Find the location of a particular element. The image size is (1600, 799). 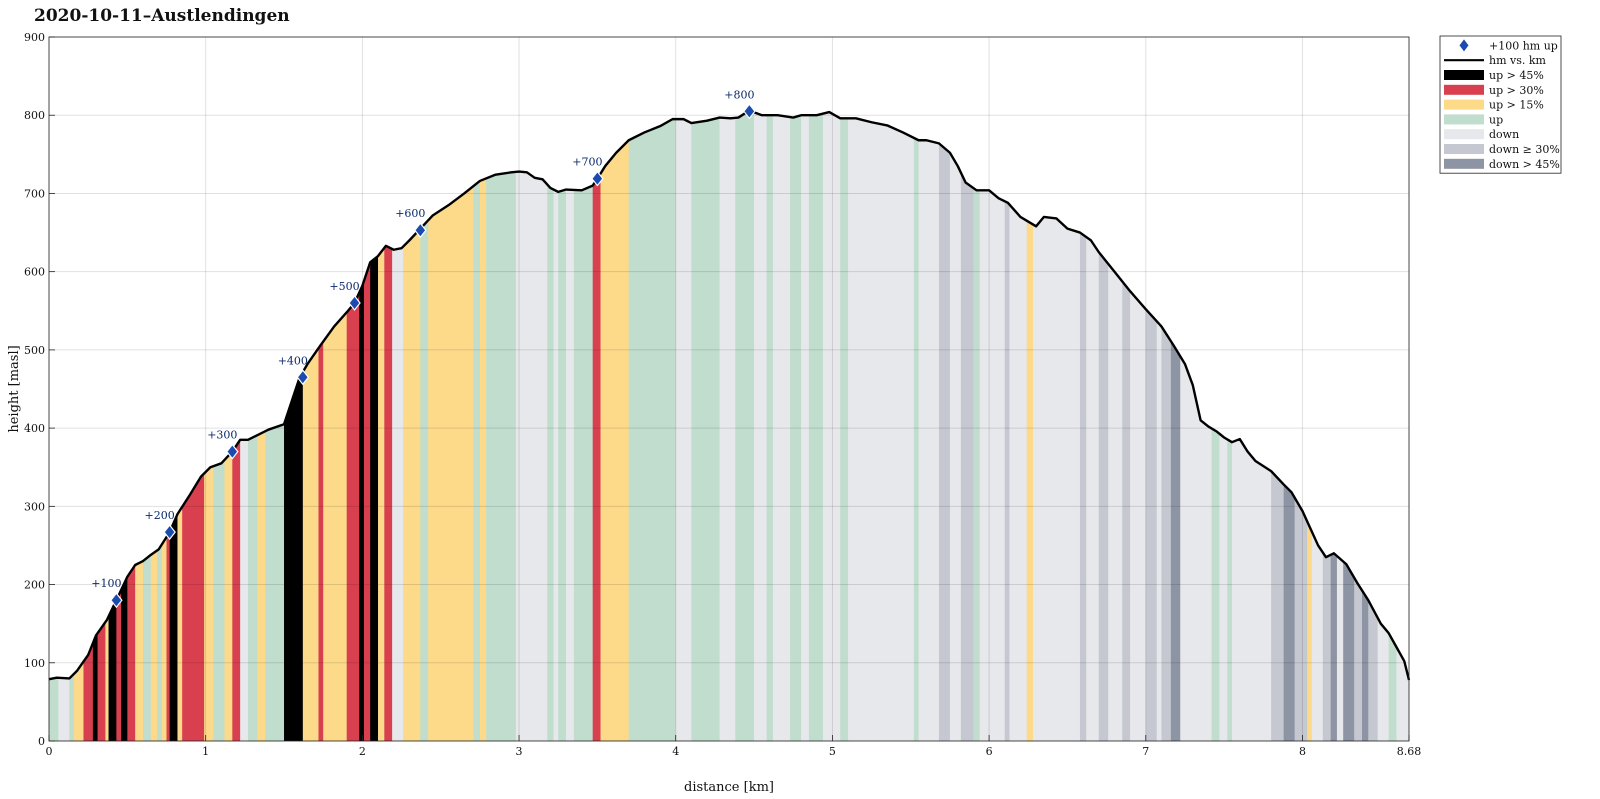

y-tick-label: 100 is located at coordinates (34, 663).